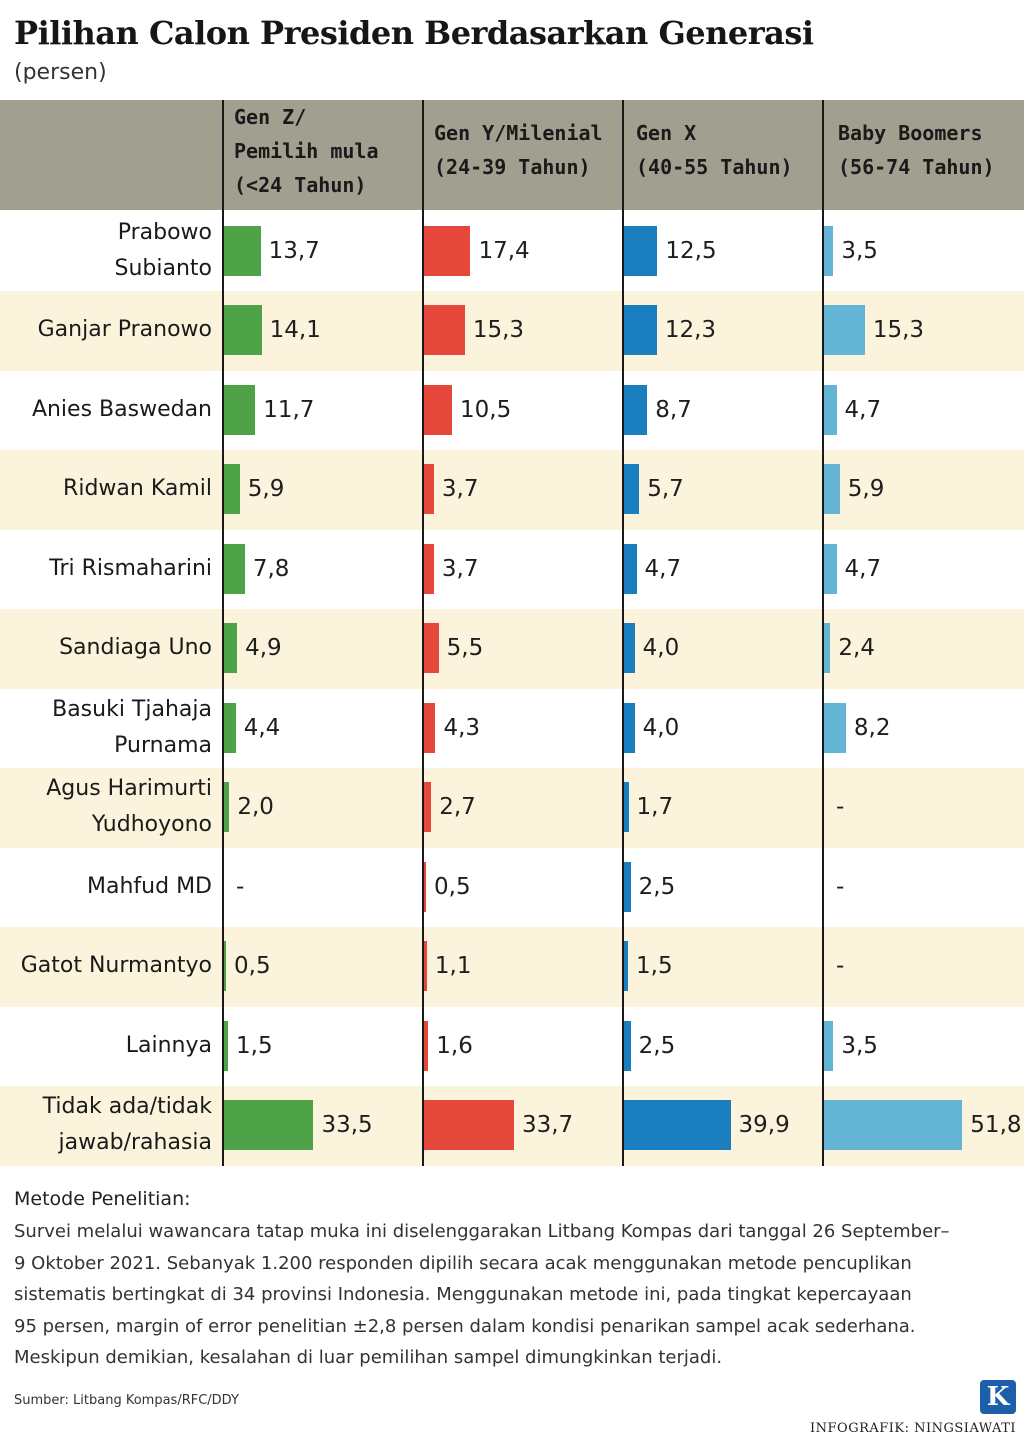 The height and width of the screenshot is (1444, 1024). I want to click on value-label: 17,4, so click(504, 250).